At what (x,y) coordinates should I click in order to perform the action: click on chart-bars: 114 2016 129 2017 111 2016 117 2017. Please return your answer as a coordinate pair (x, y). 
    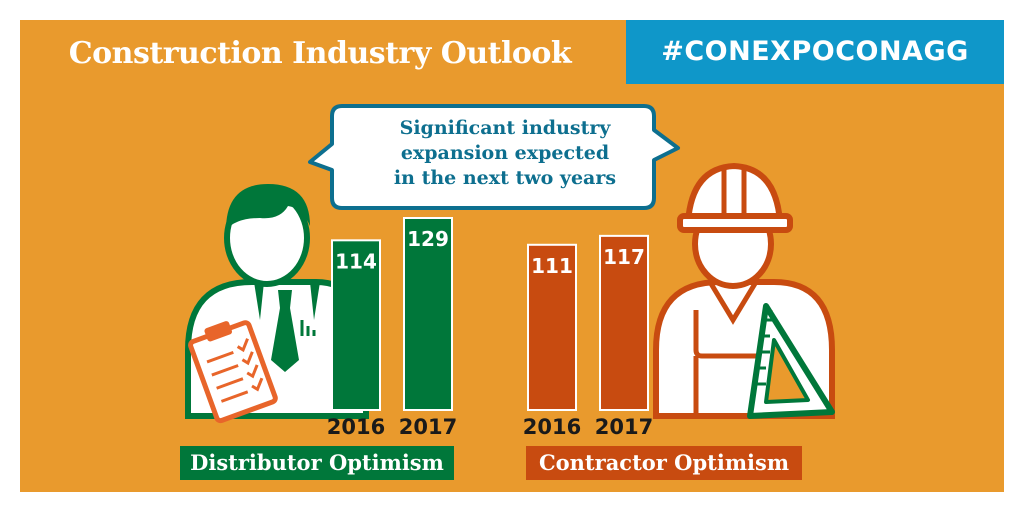
    Looking at the image, I should click on (490, 328).